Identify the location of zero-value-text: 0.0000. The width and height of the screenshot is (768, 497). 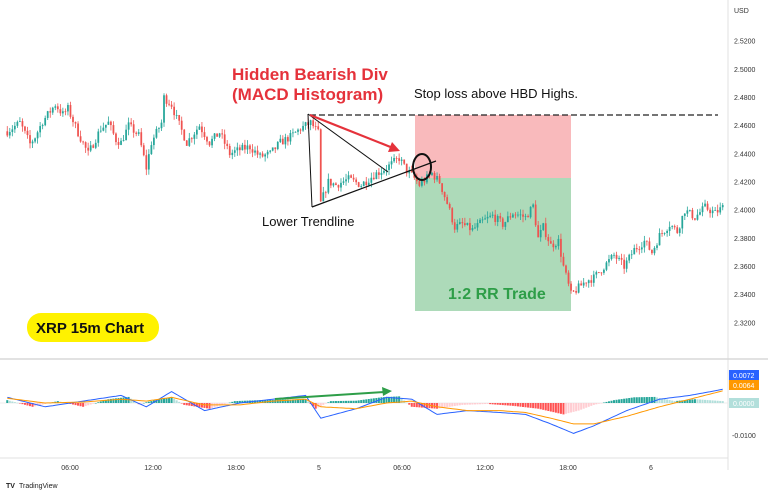
(744, 404).